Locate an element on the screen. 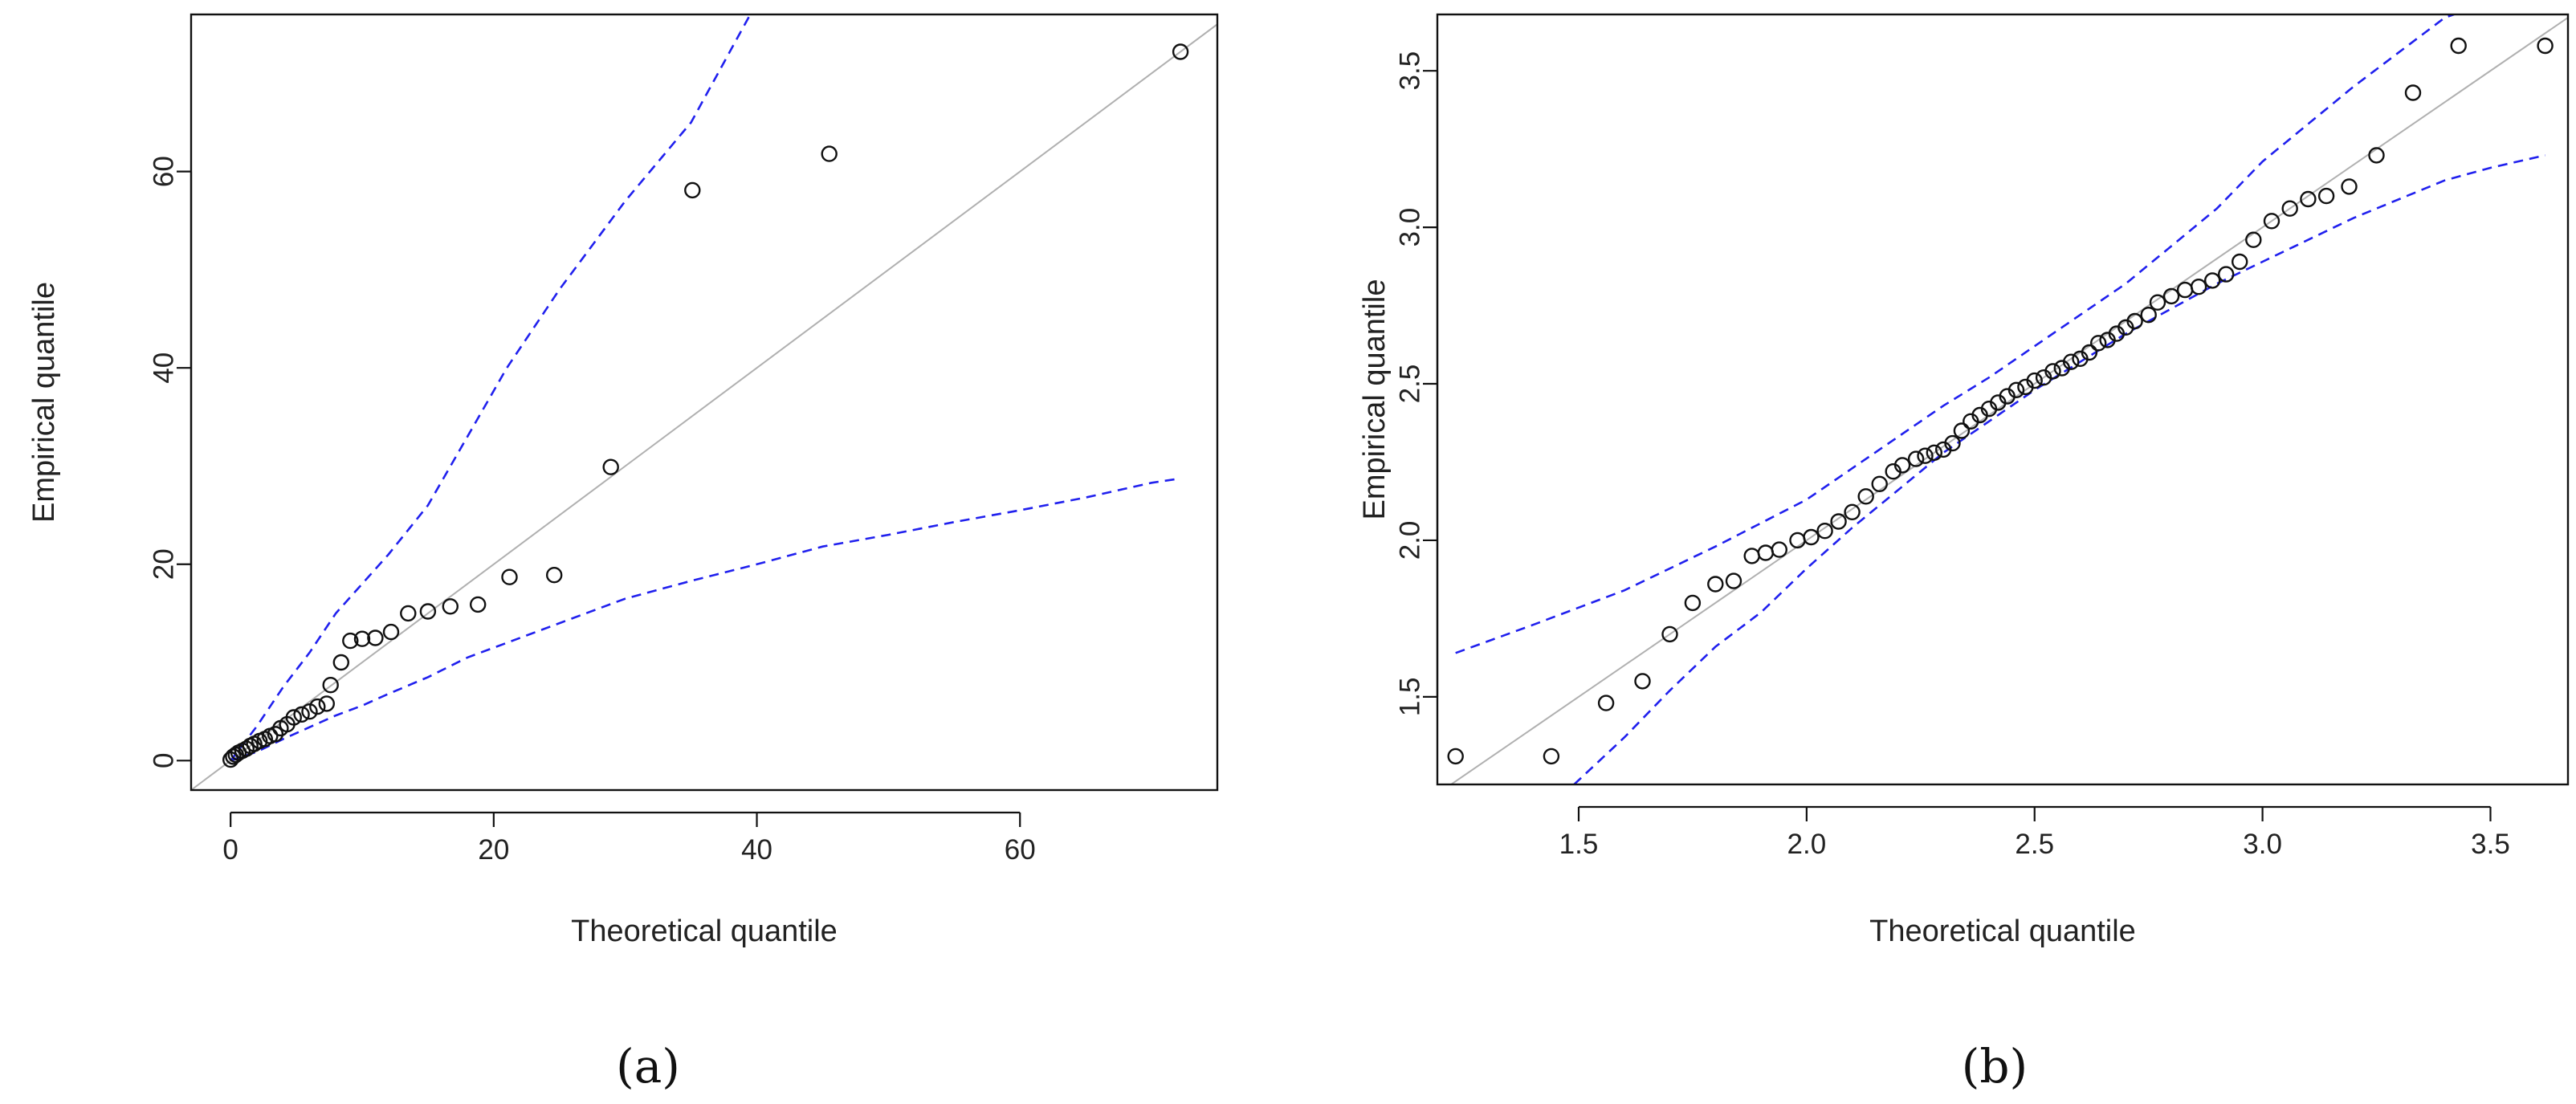 The height and width of the screenshot is (1104, 2576). y-tick-label: 20 is located at coordinates (164, 564).